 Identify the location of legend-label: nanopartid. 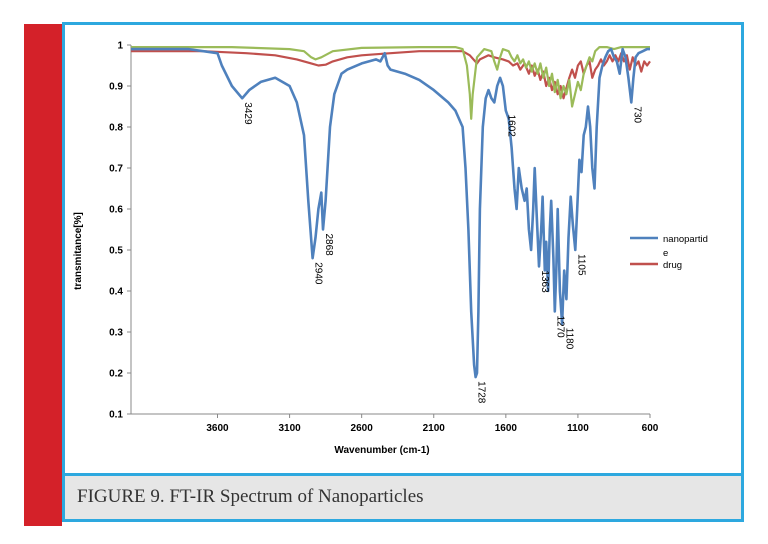
(685, 239).